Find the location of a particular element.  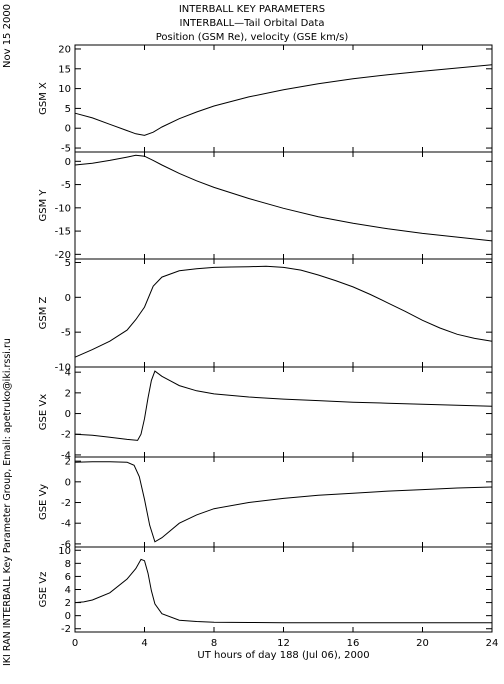

y-axis-label: GSE Vz is located at coordinates (43, 590).